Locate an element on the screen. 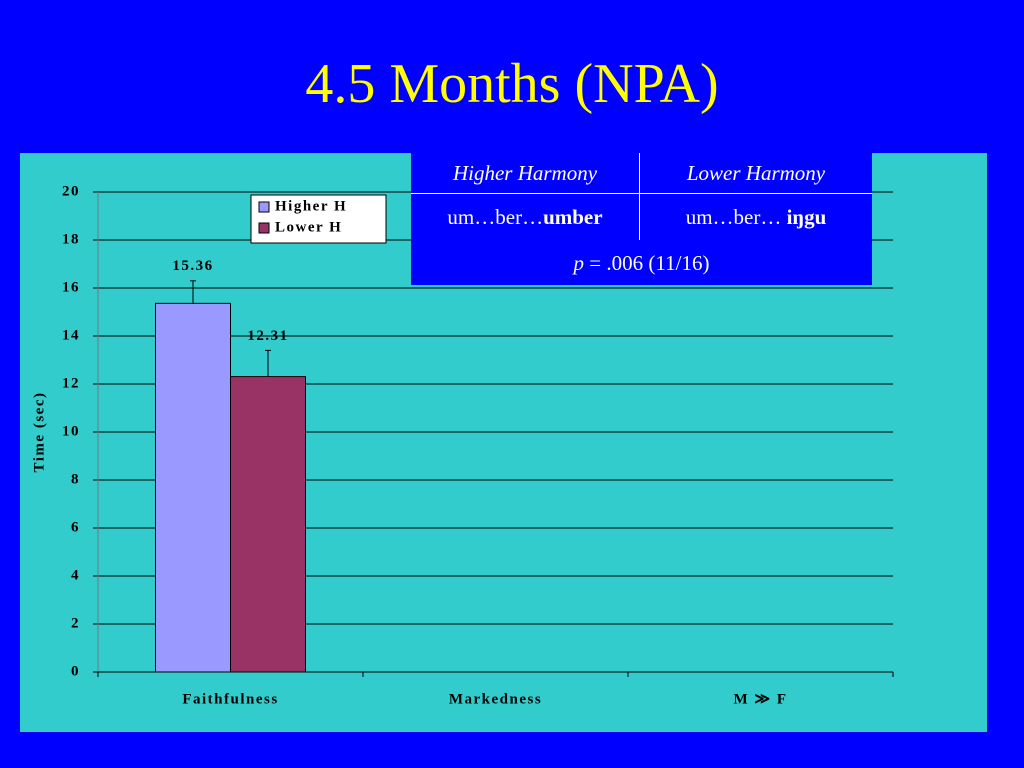 Image resolution: width=1024 pixels, height=768 pixels. x-tick-label: Markedness is located at coordinates (495, 699).